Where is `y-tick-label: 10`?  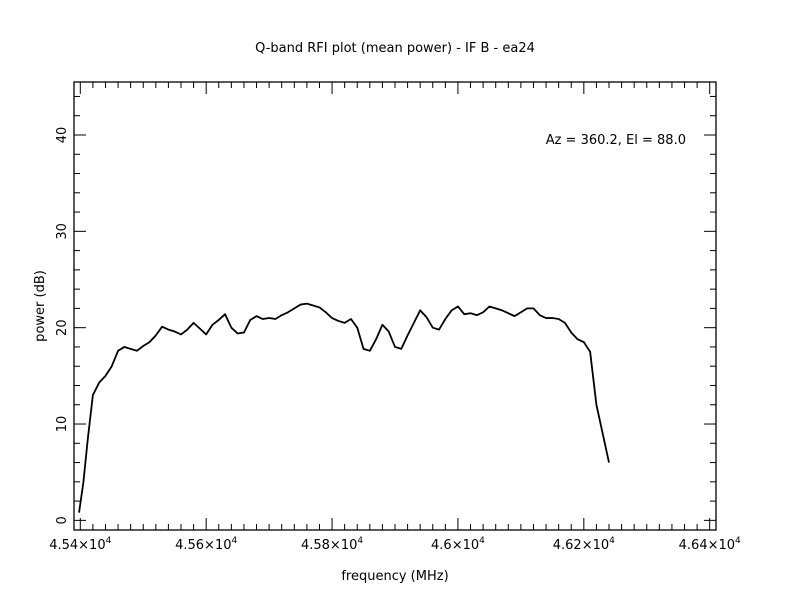
y-tick-label: 10 is located at coordinates (62, 424).